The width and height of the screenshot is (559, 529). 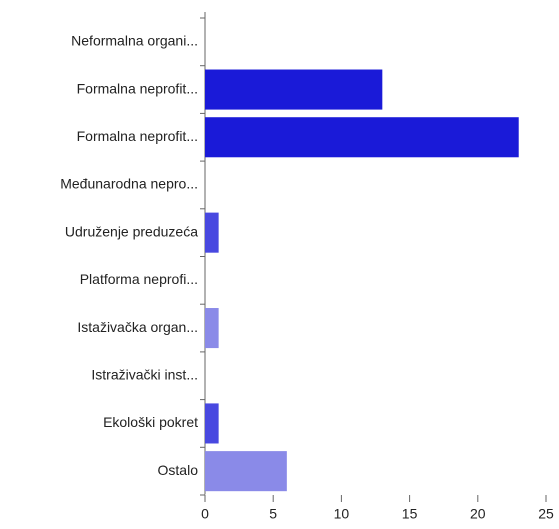 I want to click on x-tick-label: 10, so click(x=342, y=514).